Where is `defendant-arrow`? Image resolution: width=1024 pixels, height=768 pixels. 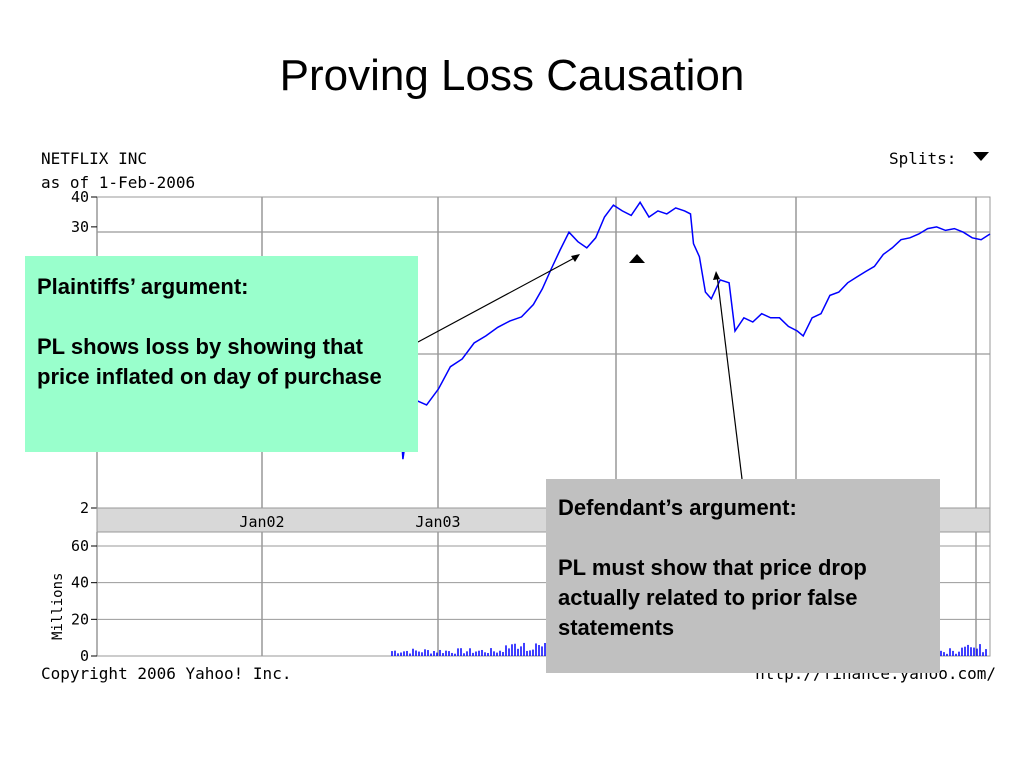 defendant-arrow is located at coordinates (728, 375).